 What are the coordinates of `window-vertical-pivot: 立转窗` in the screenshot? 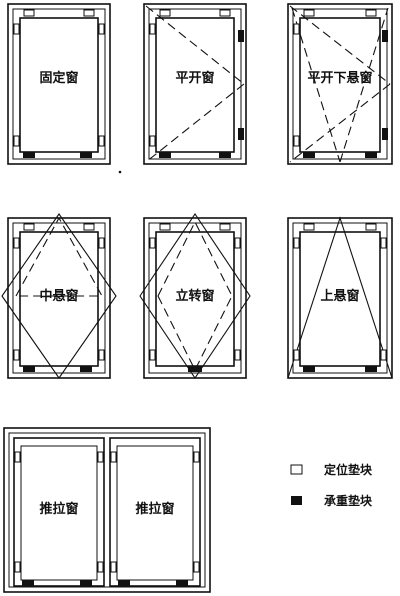 It's located at (195, 296).